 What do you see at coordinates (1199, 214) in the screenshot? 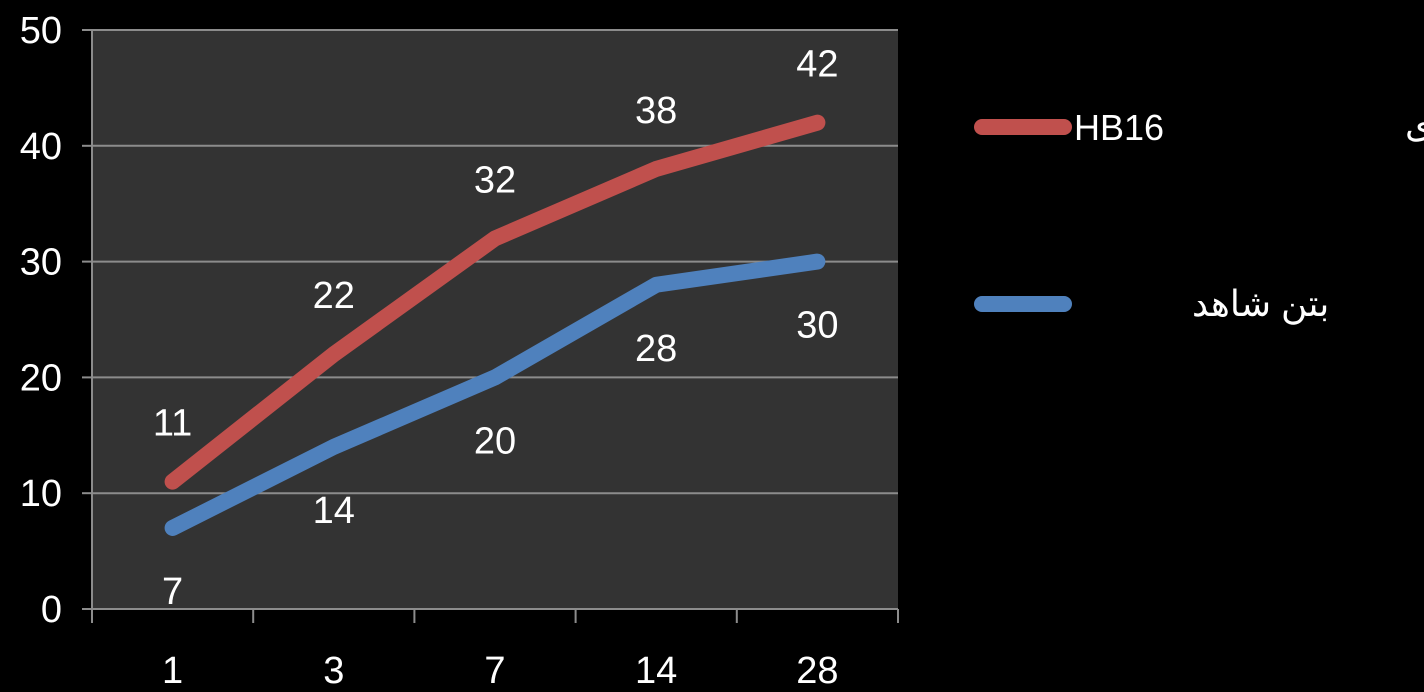
I see `legend: HB16 بتن حاوی بتن شاهد` at bounding box center [1199, 214].